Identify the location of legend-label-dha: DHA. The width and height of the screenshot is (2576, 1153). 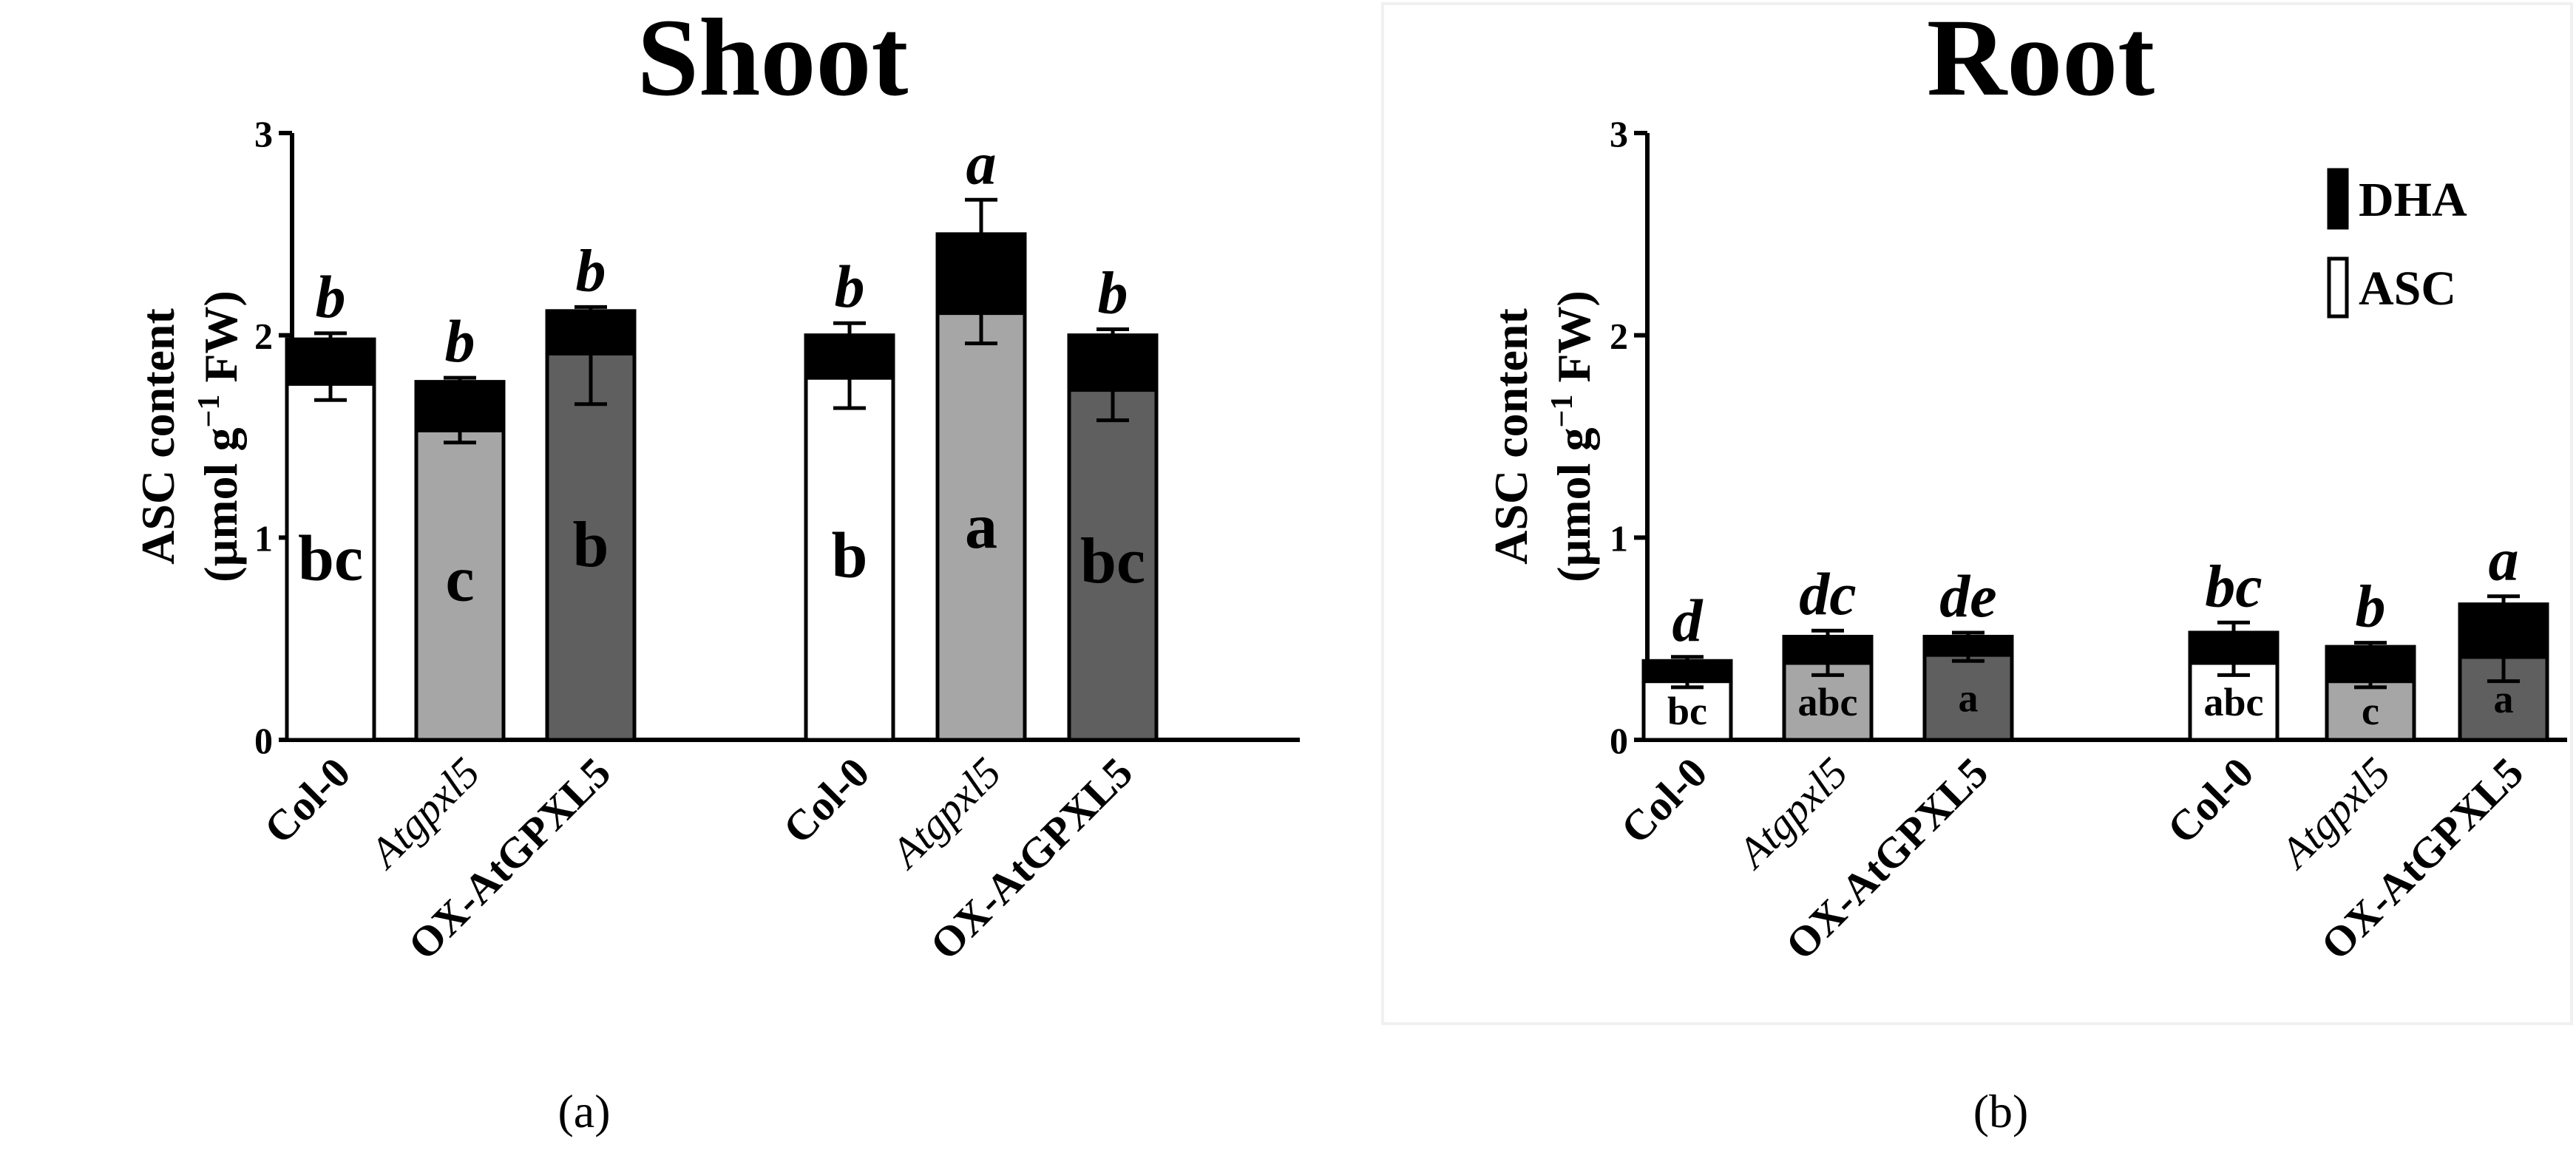
(2413, 200).